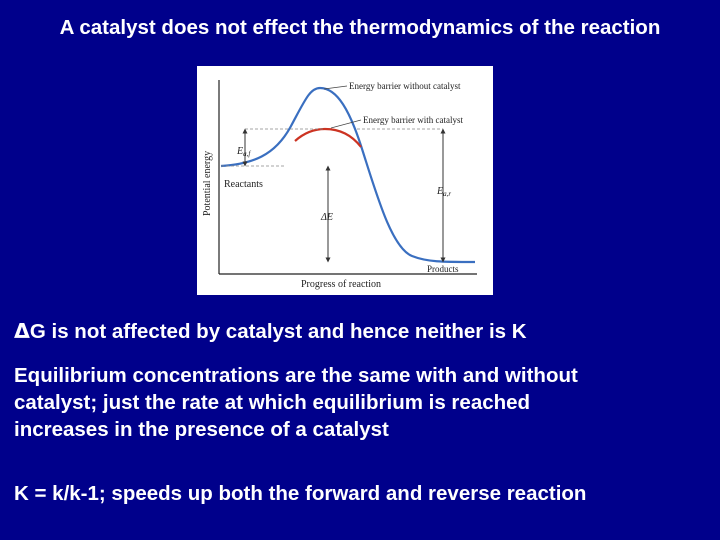 This screenshot has width=720, height=540. I want to click on reactants-label: Reactants, so click(243, 184).